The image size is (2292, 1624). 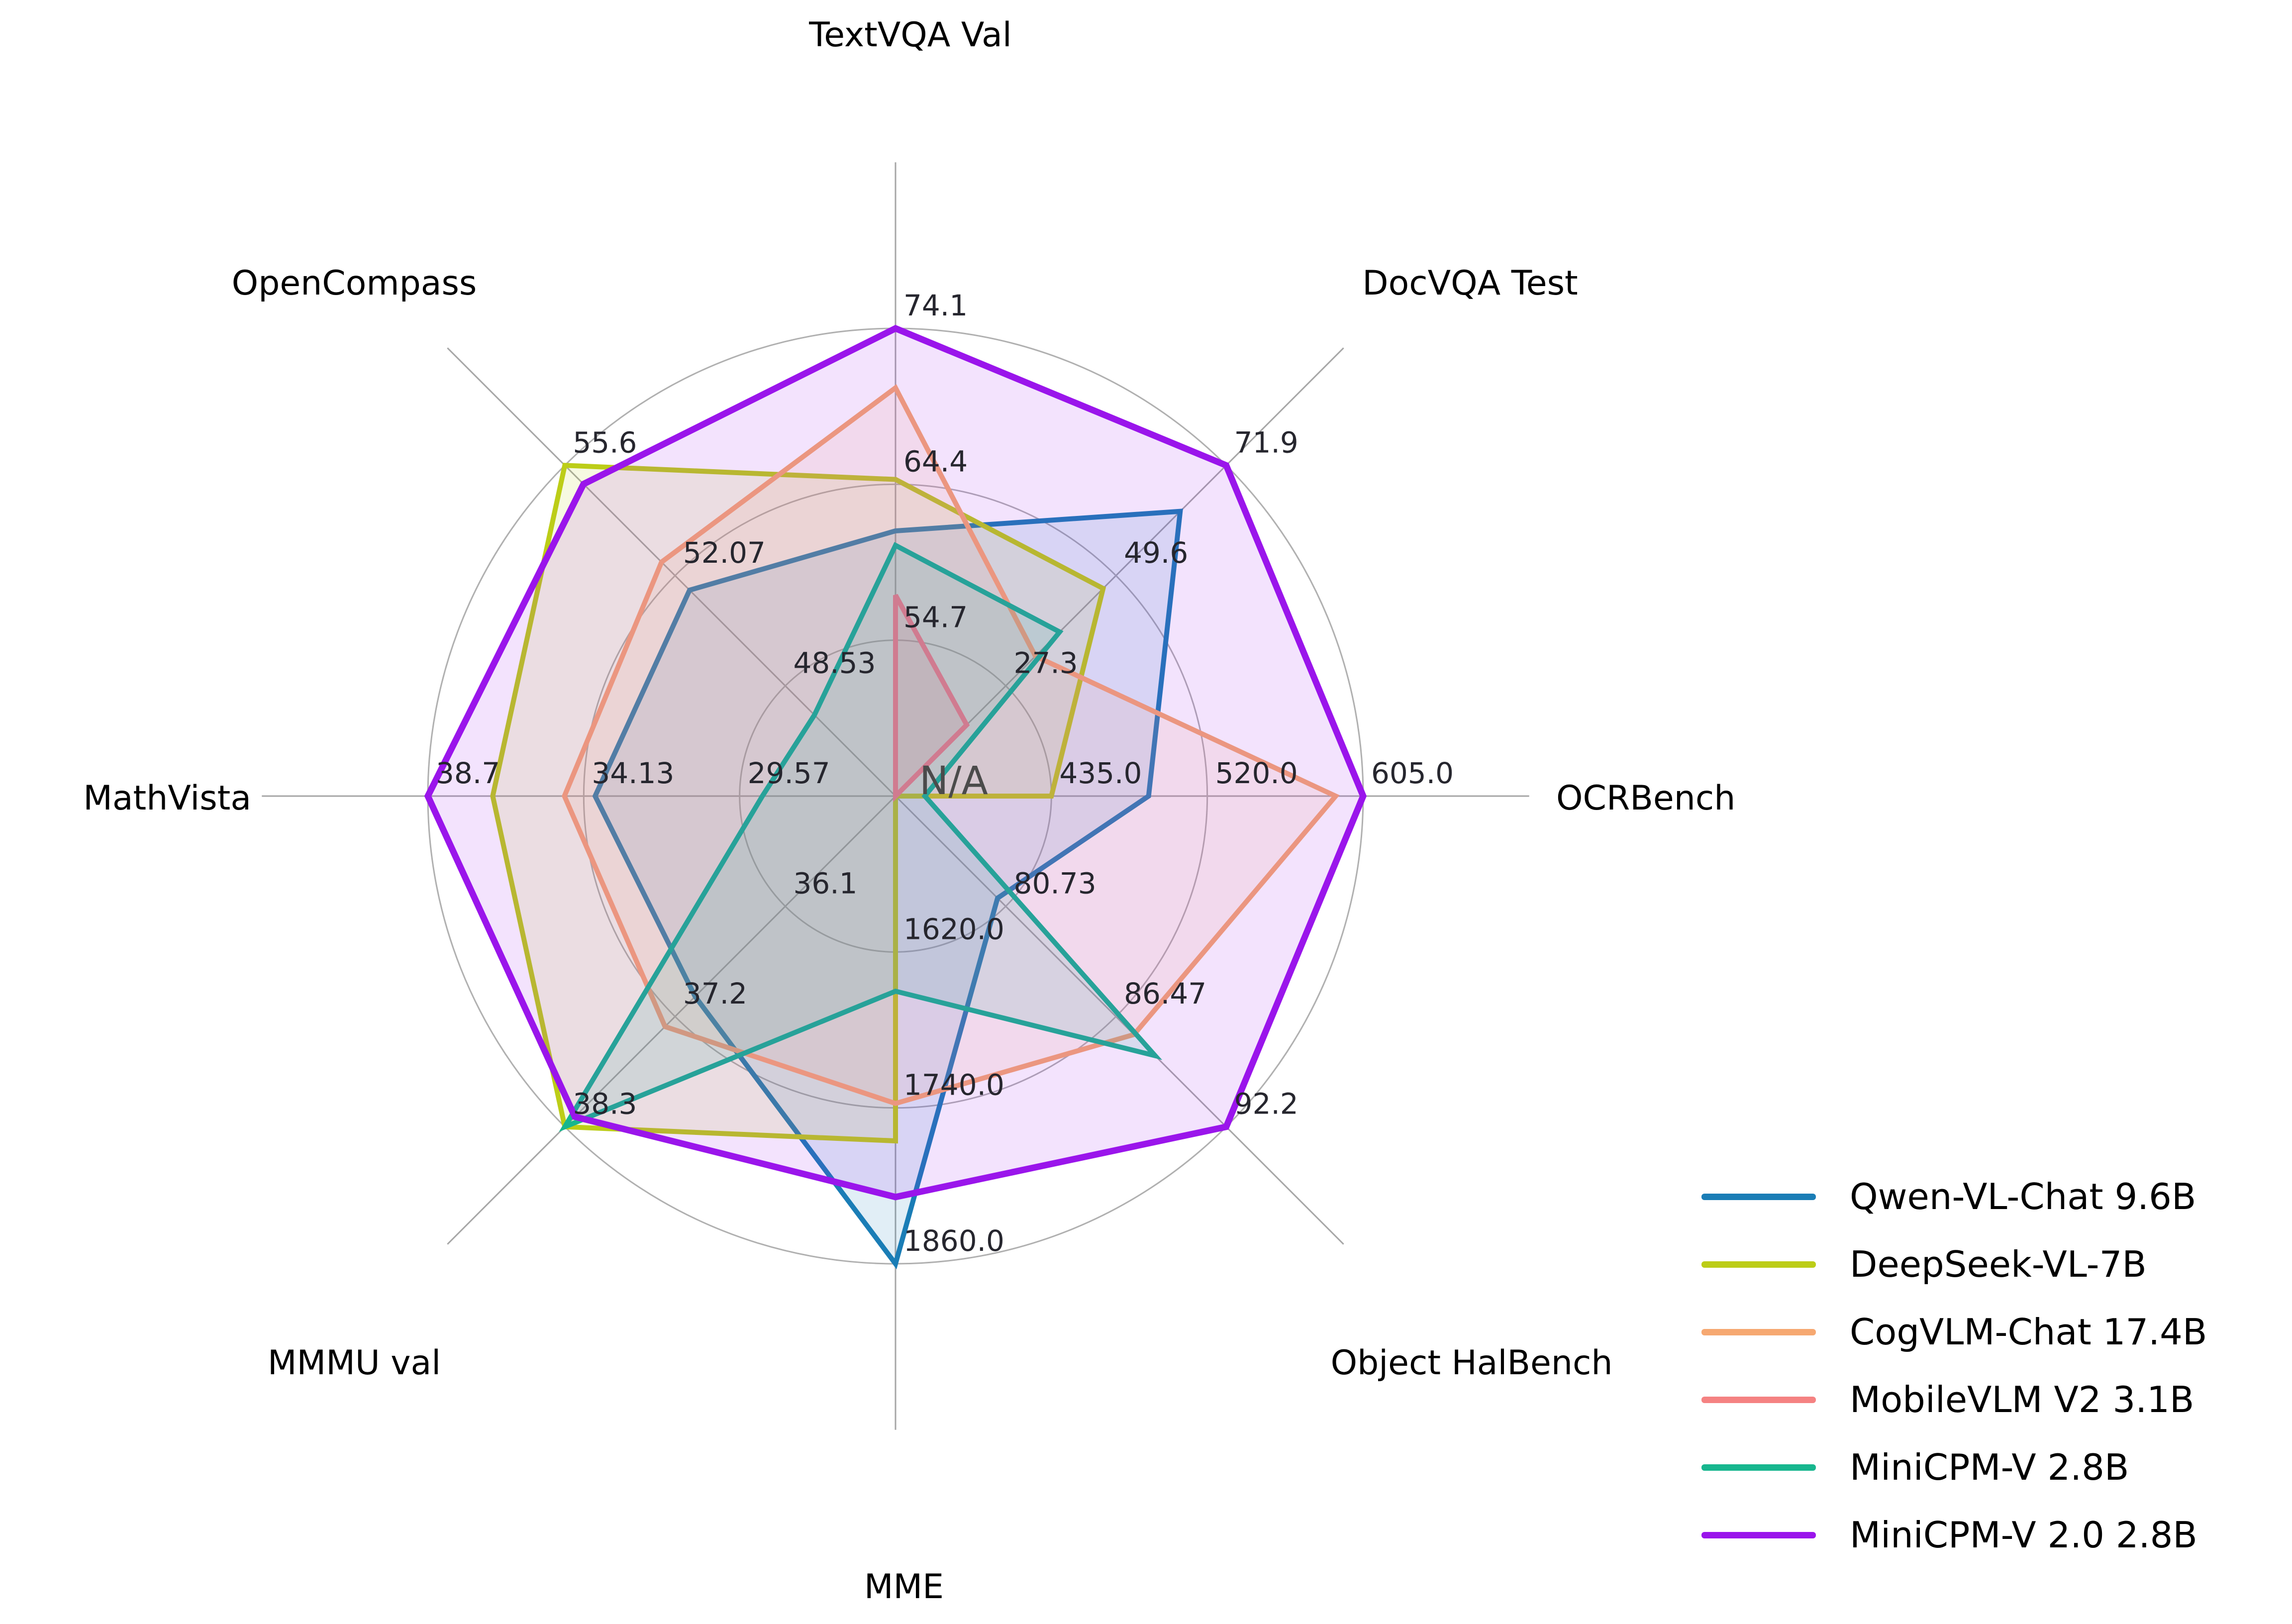 I want to click on legend-item-label: MiniCPM-V 2.0 2.8B, so click(x=2024, y=1535).